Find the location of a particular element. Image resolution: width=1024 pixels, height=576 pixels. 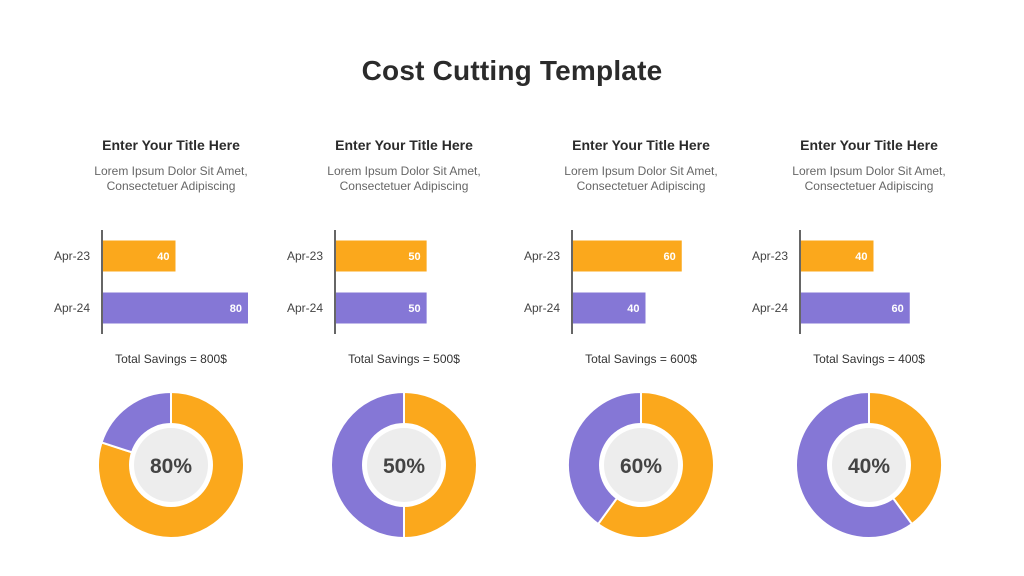

bar-chart: Apr-23 40 Apr-24 80 is located at coordinates (151, 282).